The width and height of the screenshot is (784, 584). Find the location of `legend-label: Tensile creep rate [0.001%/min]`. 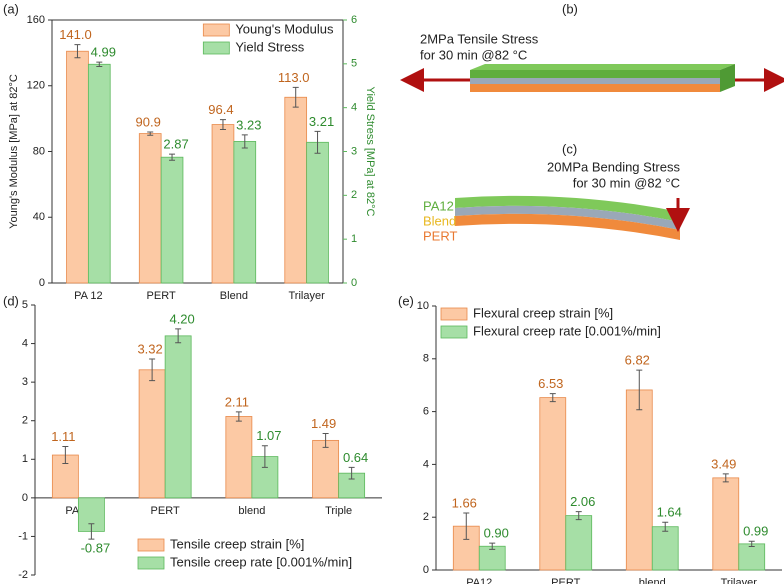

legend-label: Tensile creep rate [0.001%/min] is located at coordinates (261, 561).